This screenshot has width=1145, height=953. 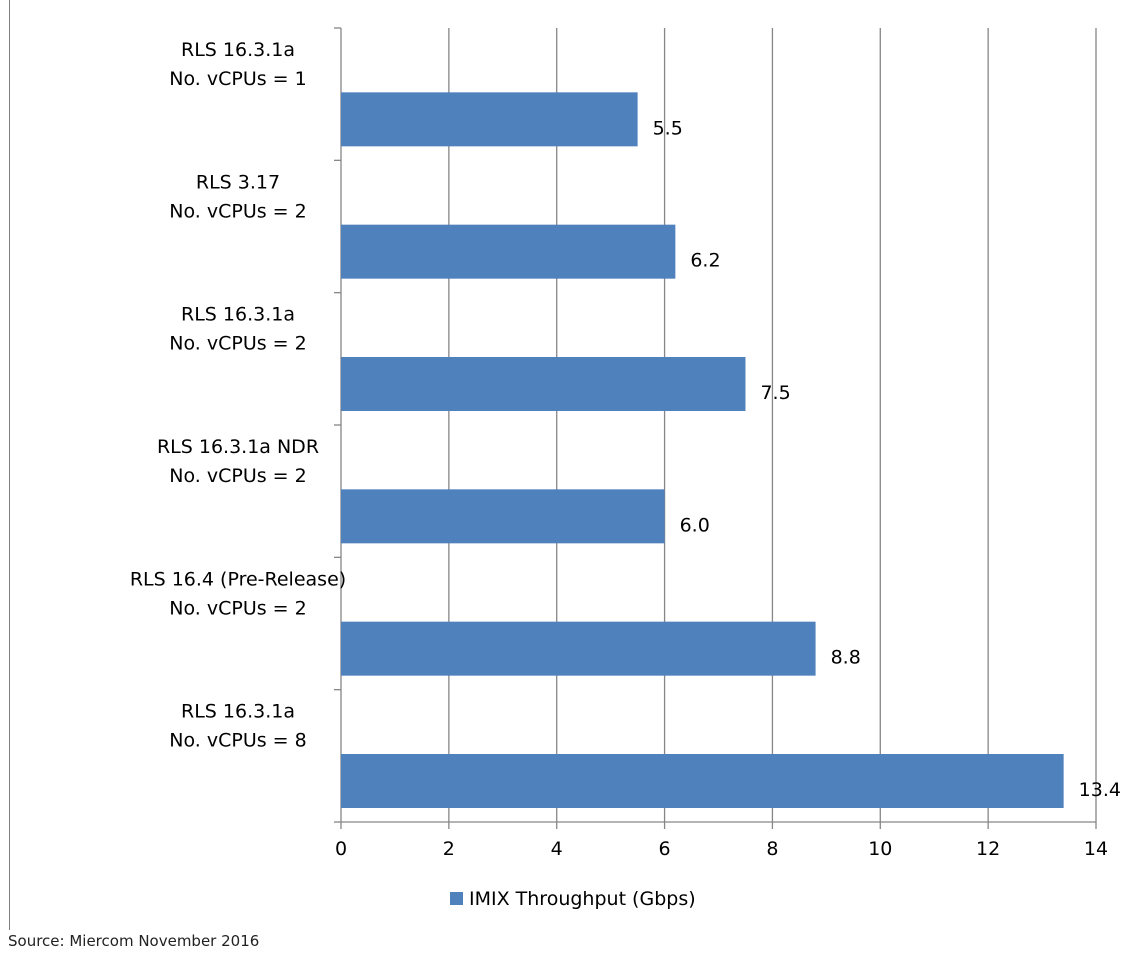 What do you see at coordinates (705, 261) in the screenshot?
I see `data-label-1: 6.2` at bounding box center [705, 261].